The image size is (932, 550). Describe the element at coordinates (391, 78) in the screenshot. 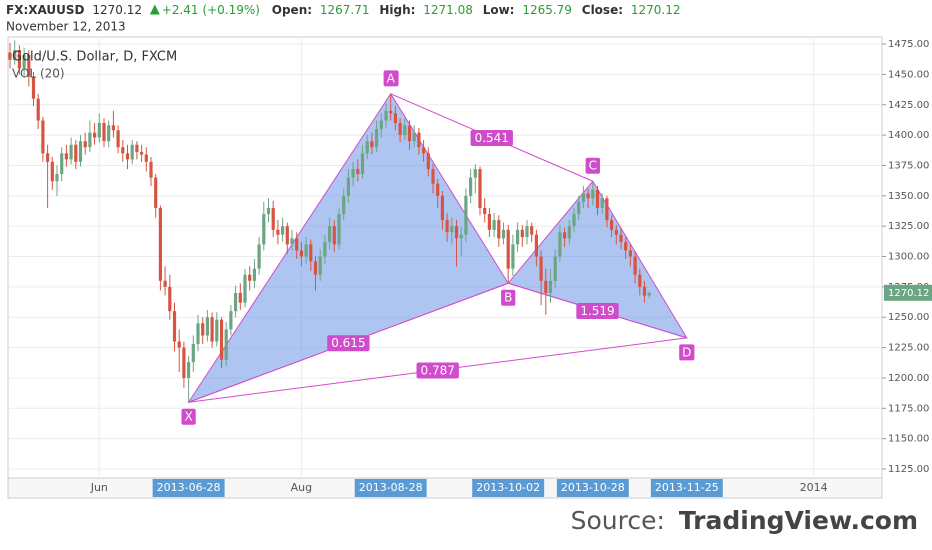

I see `point-label: A` at that location.